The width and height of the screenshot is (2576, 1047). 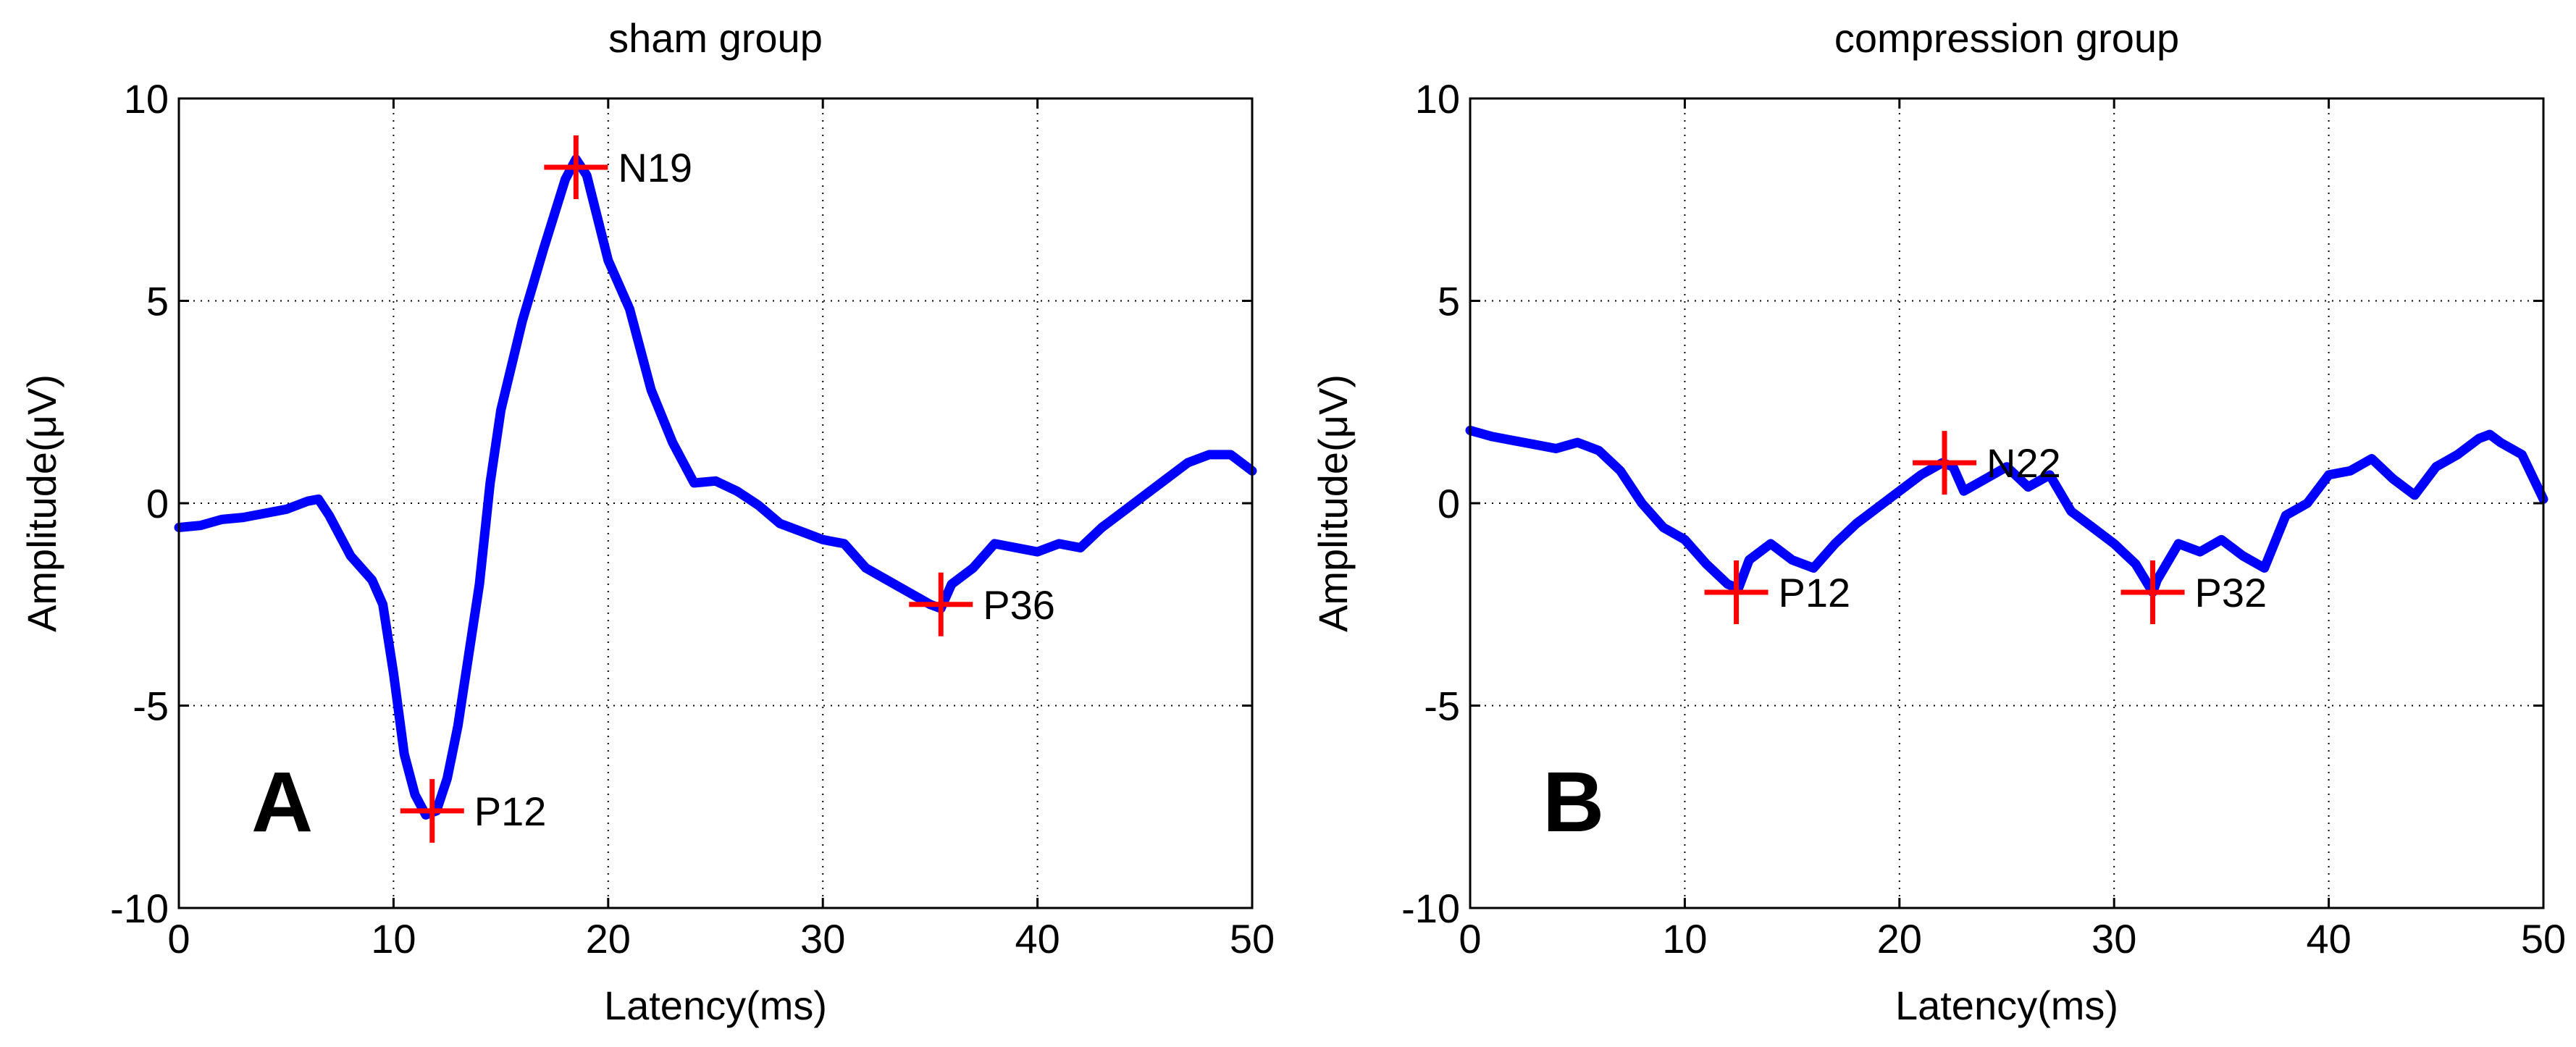 I want to click on peak-label: N19, so click(x=655, y=167).